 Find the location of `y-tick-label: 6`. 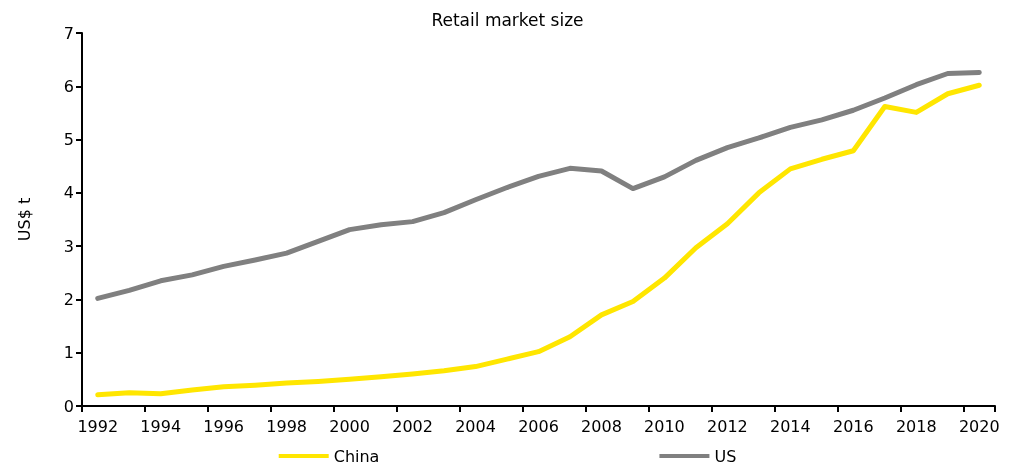

y-tick-label: 6 is located at coordinates (68, 86).